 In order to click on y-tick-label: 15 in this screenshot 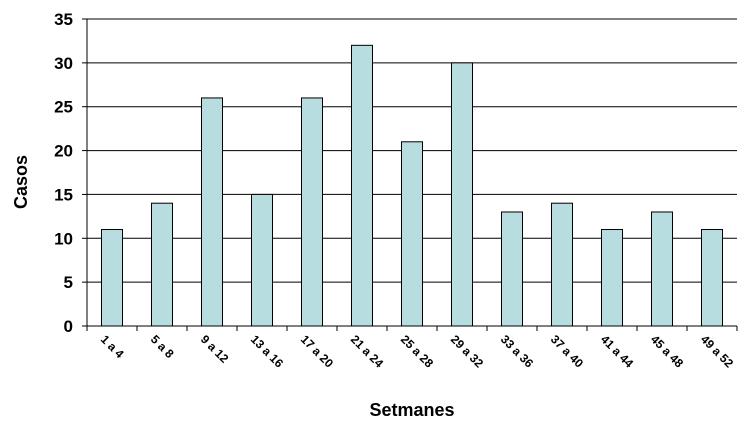, I will do `click(63, 194)`.